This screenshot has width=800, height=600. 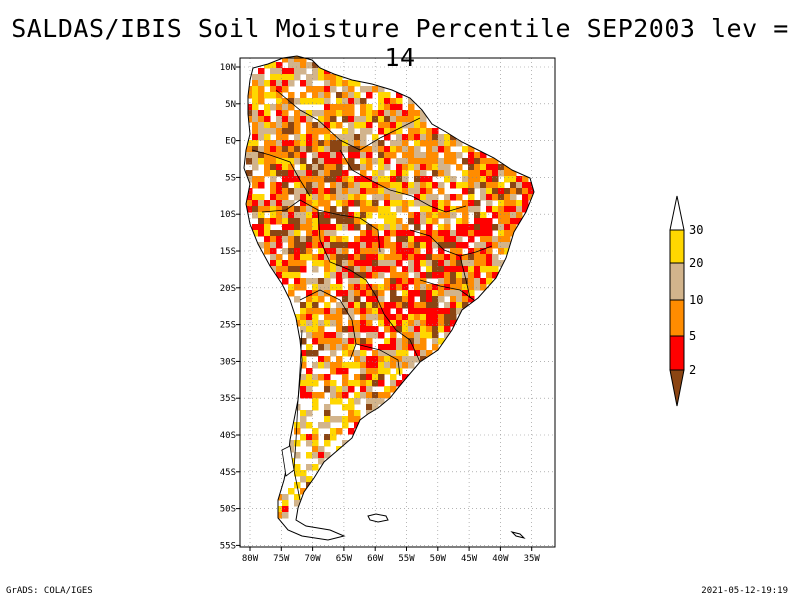 What do you see at coordinates (281, 559) in the screenshot?
I see `lon-tick-label: 75W` at bounding box center [281, 559].